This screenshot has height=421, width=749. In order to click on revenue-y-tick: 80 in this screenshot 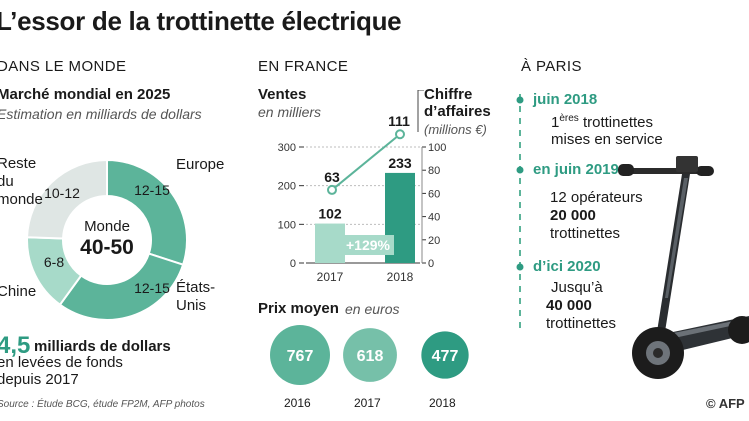, I will do `click(434, 171)`.